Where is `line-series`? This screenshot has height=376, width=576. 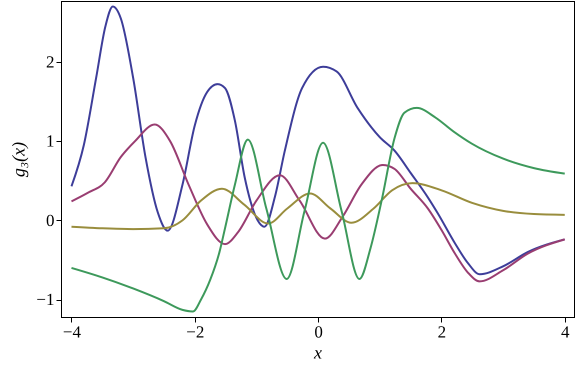
line-series is located at coordinates (318, 206).